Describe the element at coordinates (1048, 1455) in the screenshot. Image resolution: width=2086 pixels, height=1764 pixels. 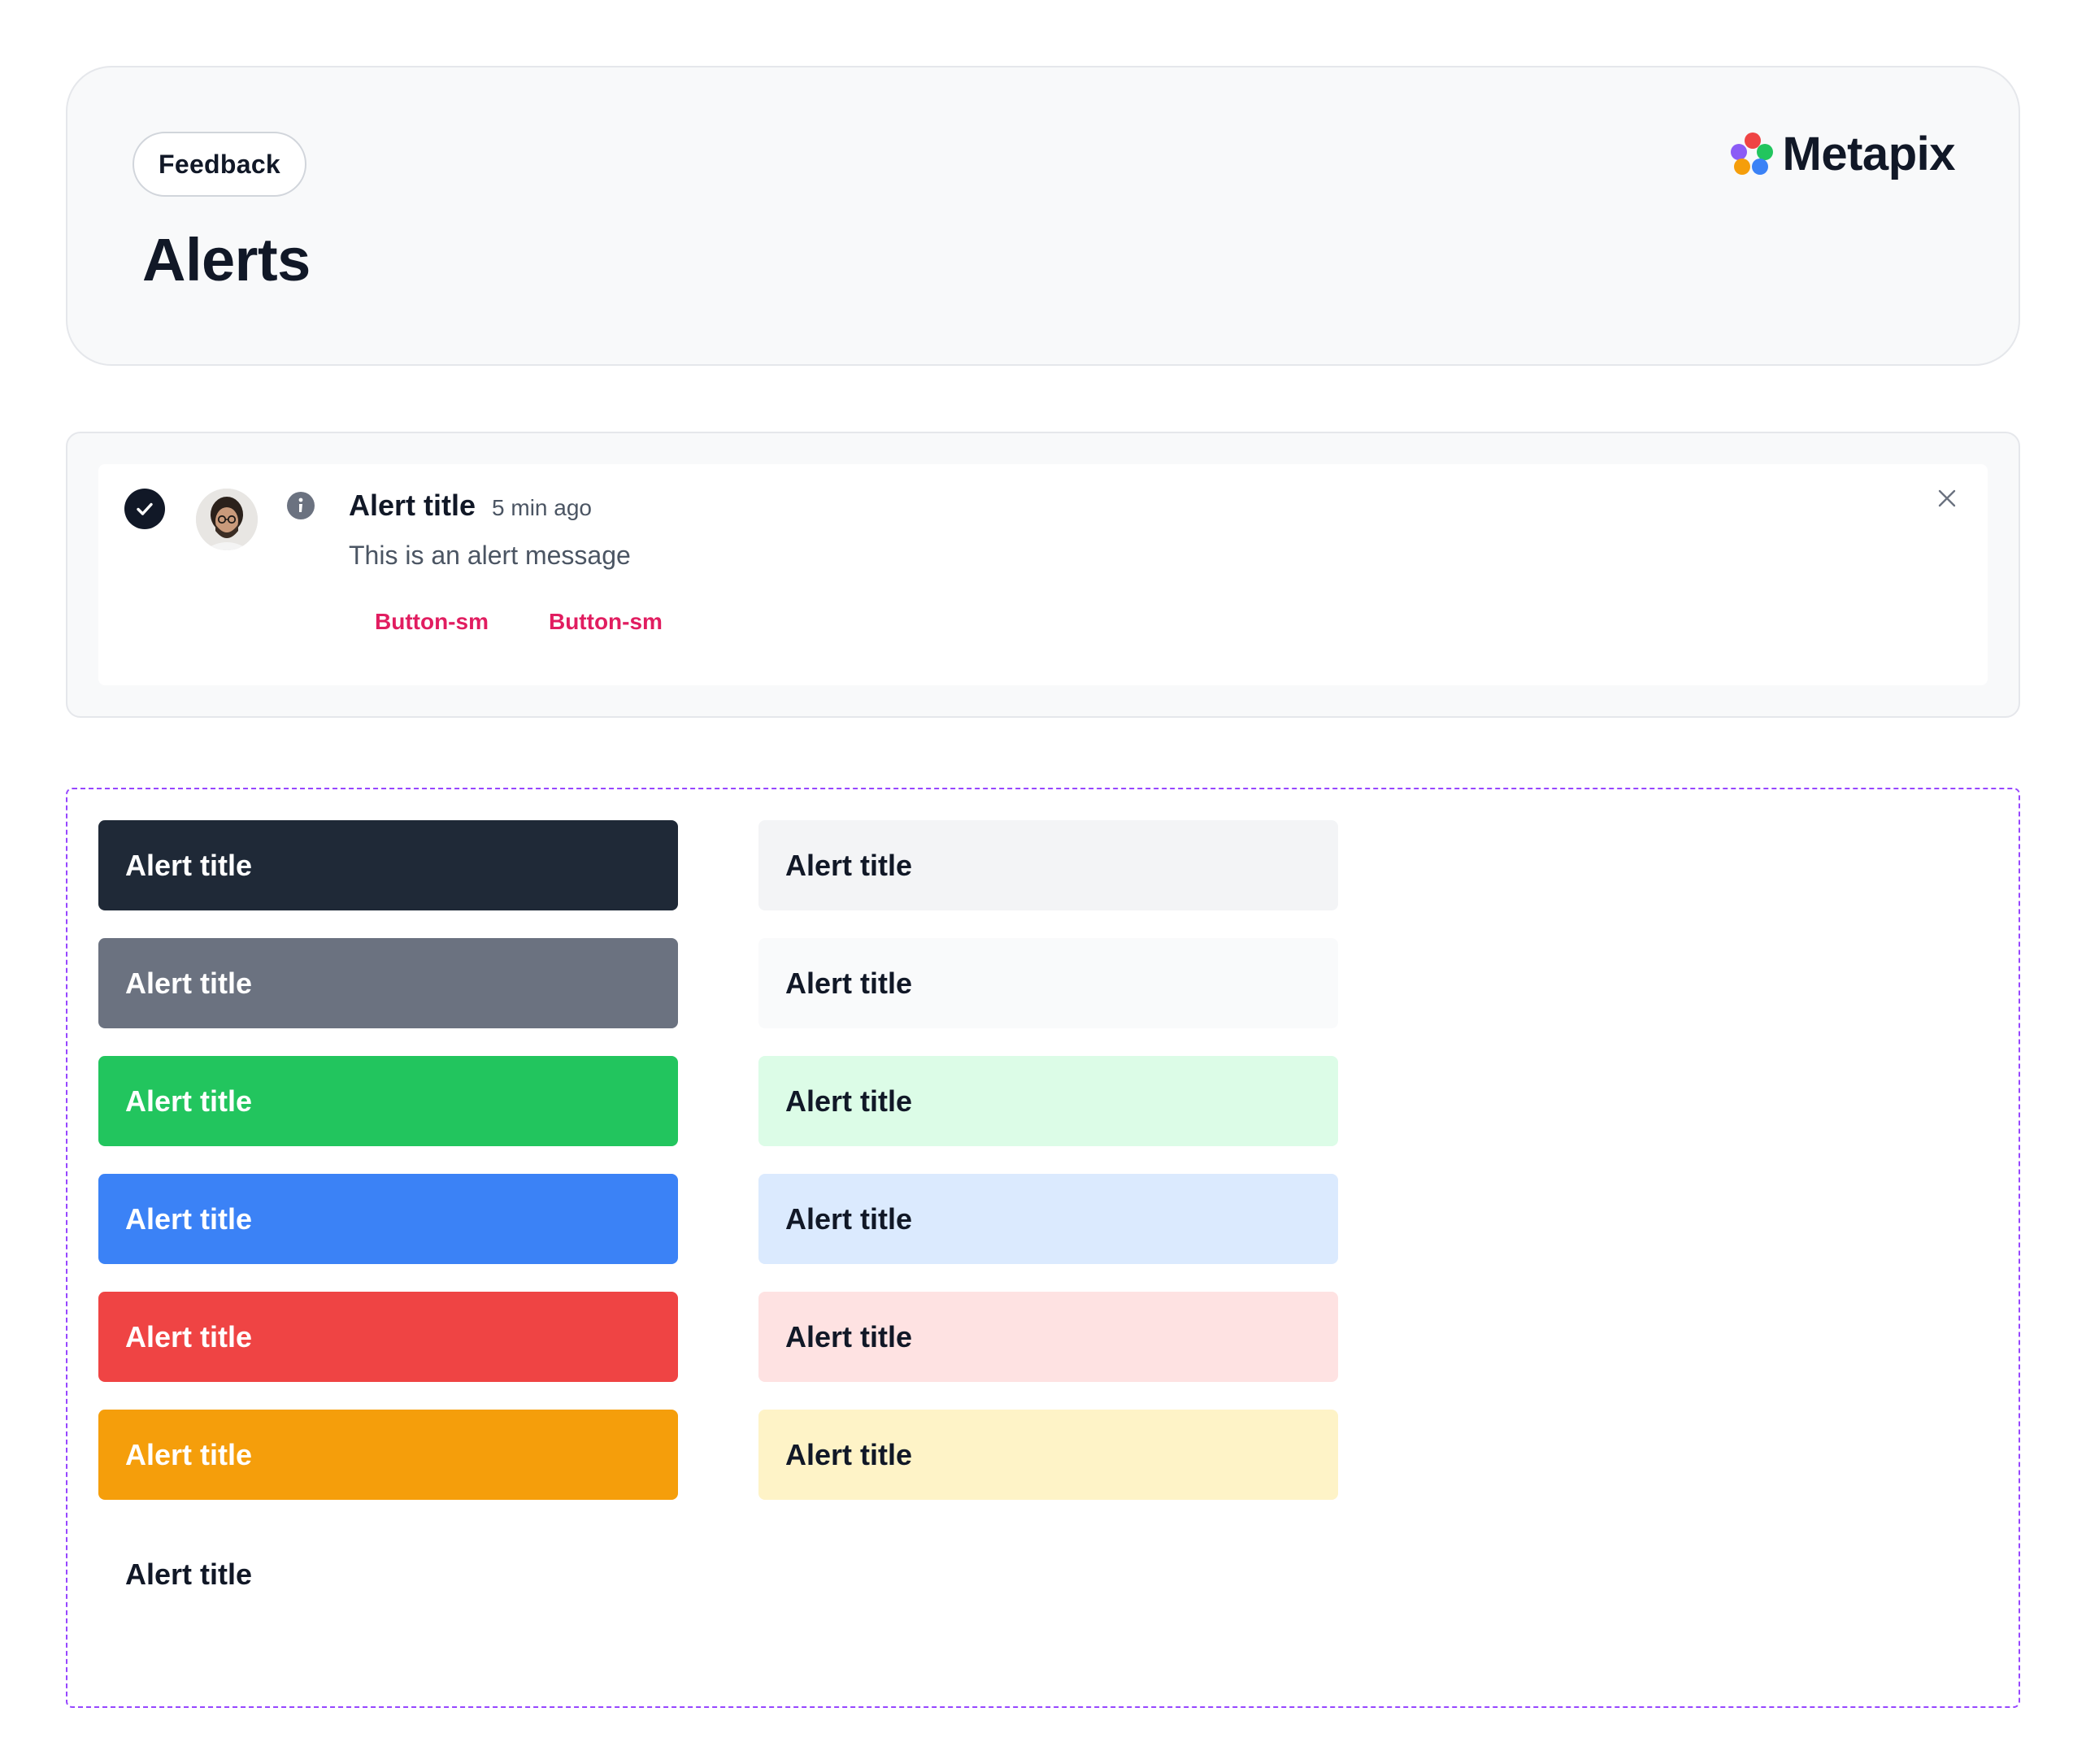
I see `alert-soft-warning: Alert title` at that location.